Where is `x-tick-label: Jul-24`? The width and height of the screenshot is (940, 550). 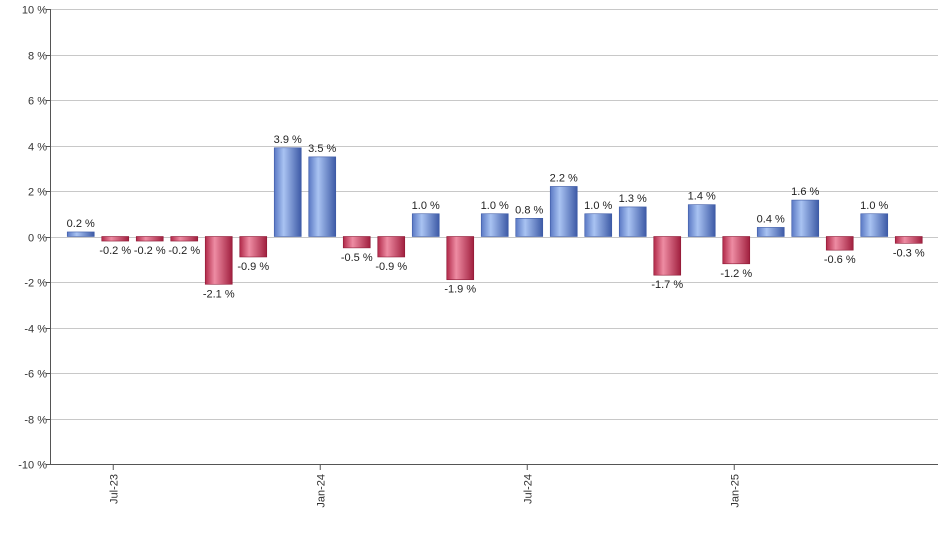
x-tick-label: Jul-24 is located at coordinates (528, 489).